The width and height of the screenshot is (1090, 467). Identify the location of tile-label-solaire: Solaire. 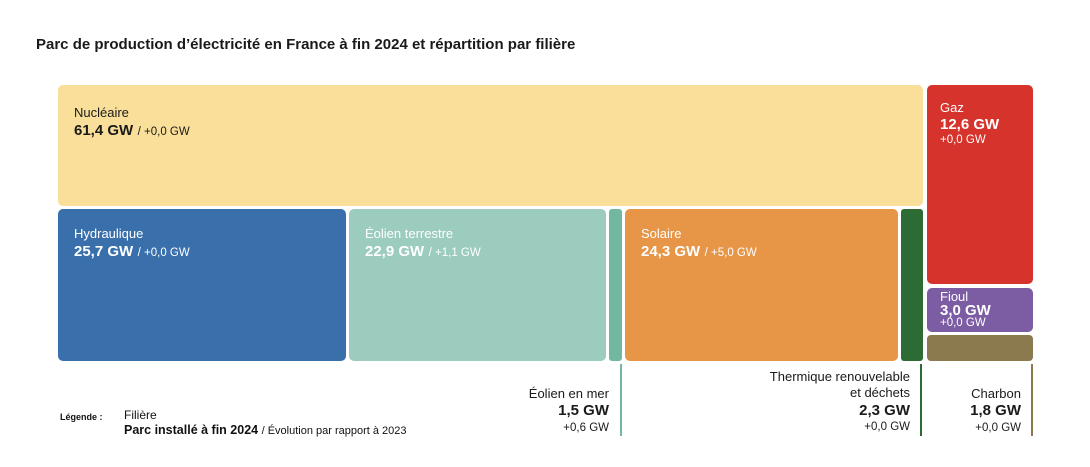
(661, 233).